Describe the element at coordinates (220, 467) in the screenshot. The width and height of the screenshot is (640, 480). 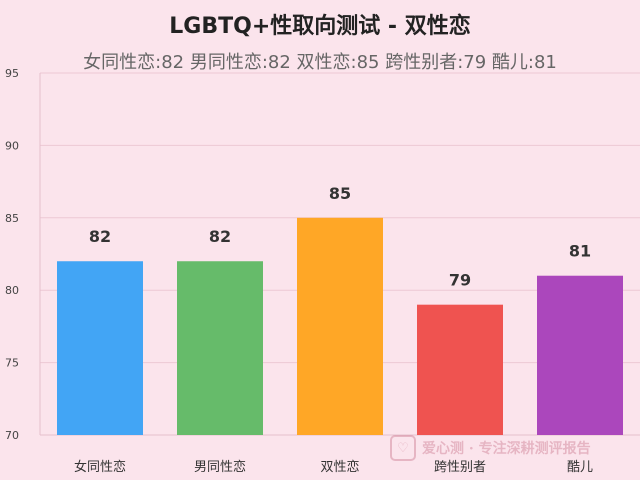
I see `x-tick-label: 男同性恋` at that location.